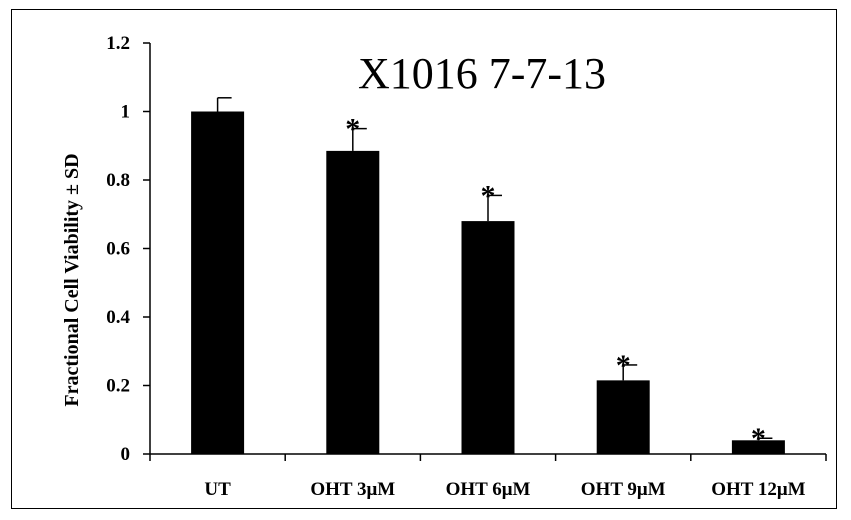 This screenshot has width=851, height=520. Describe the element at coordinates (118, 180) in the screenshot. I see `y-tick-label: 0.8` at that location.